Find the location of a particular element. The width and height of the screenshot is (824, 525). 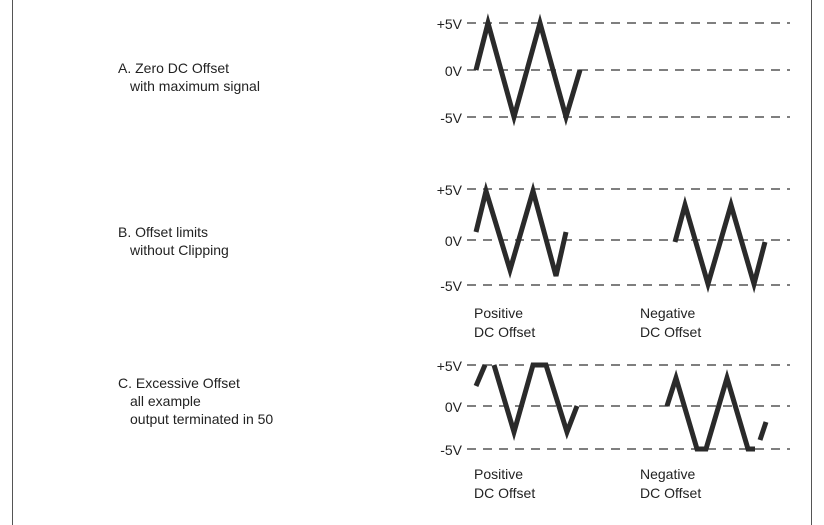

section-c-positive-waveform-start is located at coordinates (480, 375).